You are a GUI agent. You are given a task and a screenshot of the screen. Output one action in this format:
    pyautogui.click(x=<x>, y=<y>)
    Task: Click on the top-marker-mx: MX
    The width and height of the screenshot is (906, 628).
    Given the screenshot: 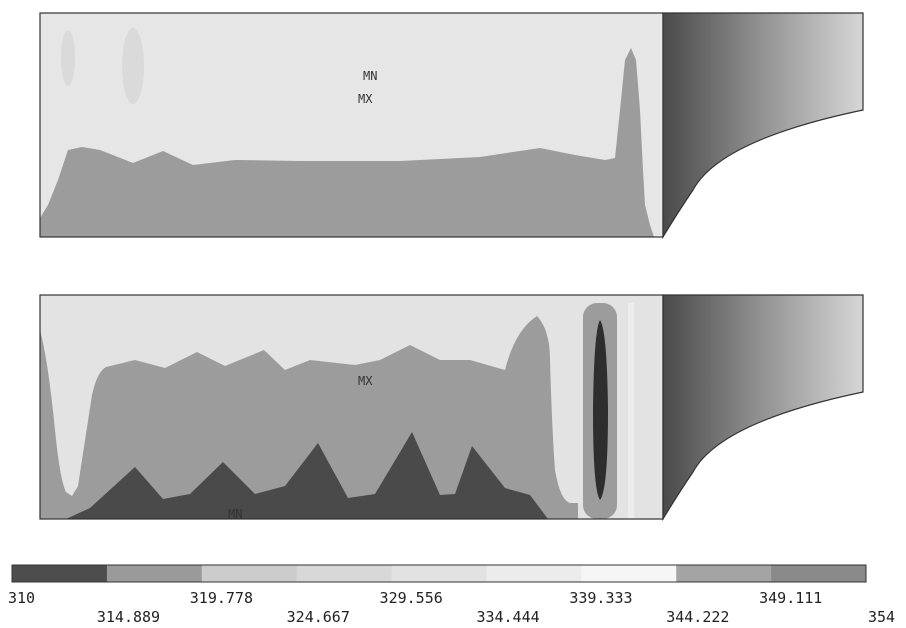 What is the action you would take?
    pyautogui.click(x=365, y=99)
    